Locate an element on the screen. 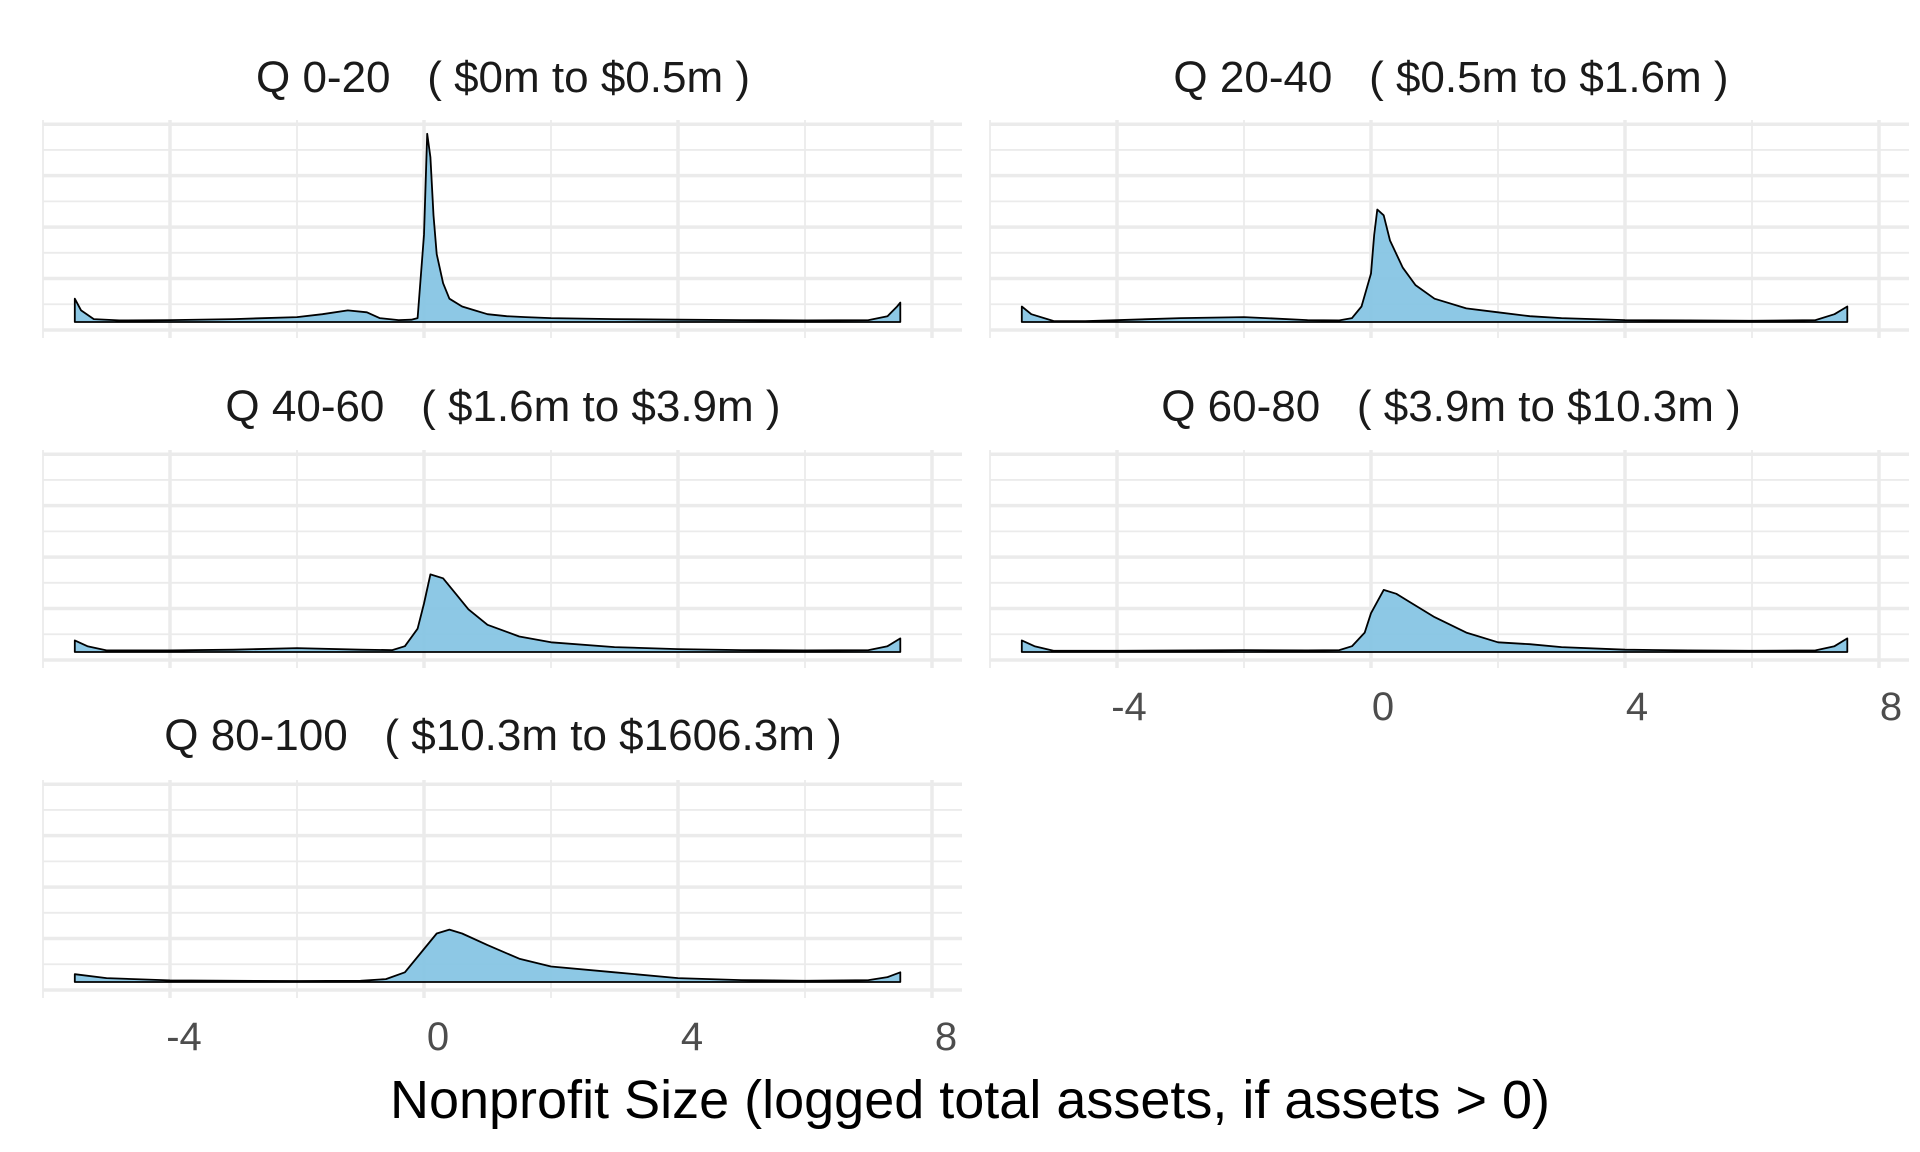 This screenshot has height=1152, width=1920. panel-q0-20: Q 0-20 ( $0m to $0.5m ) is located at coordinates (502, 195).